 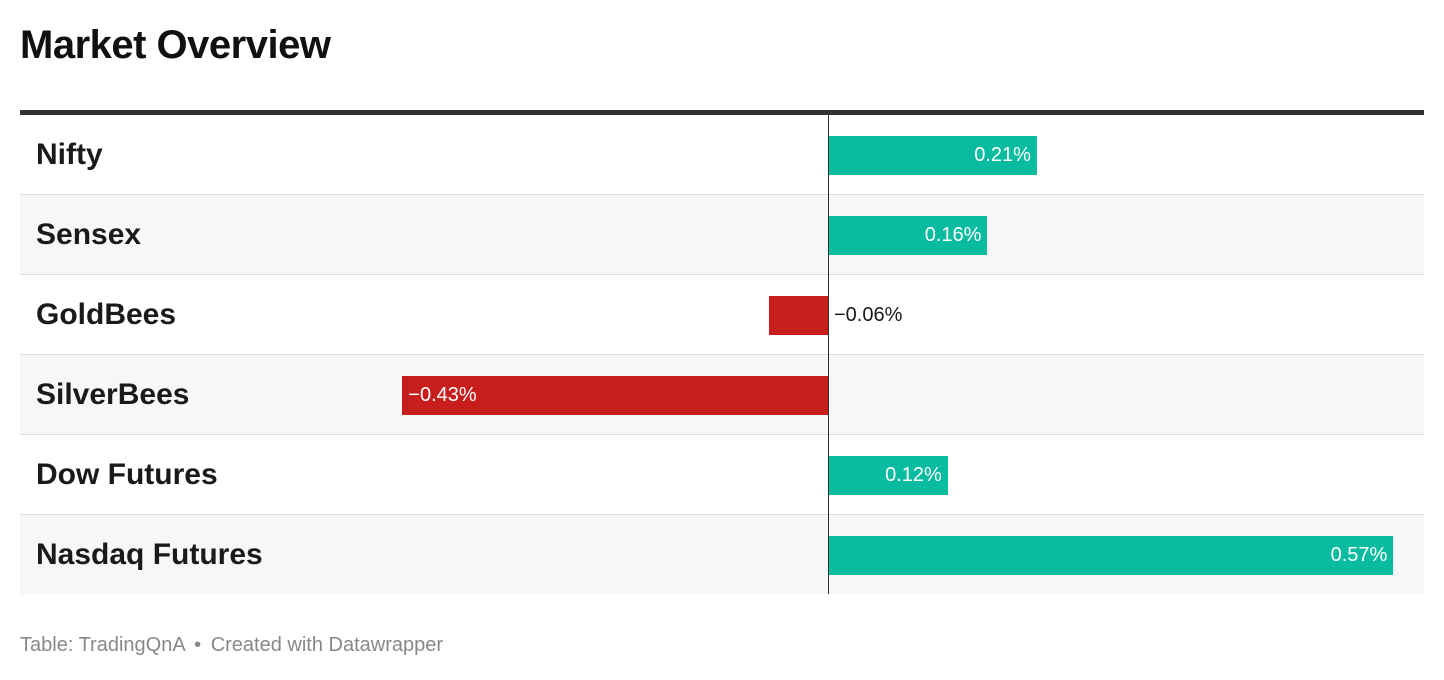 What do you see at coordinates (327, 645) in the screenshot?
I see `footer-credit: Created with Datawrapper` at bounding box center [327, 645].